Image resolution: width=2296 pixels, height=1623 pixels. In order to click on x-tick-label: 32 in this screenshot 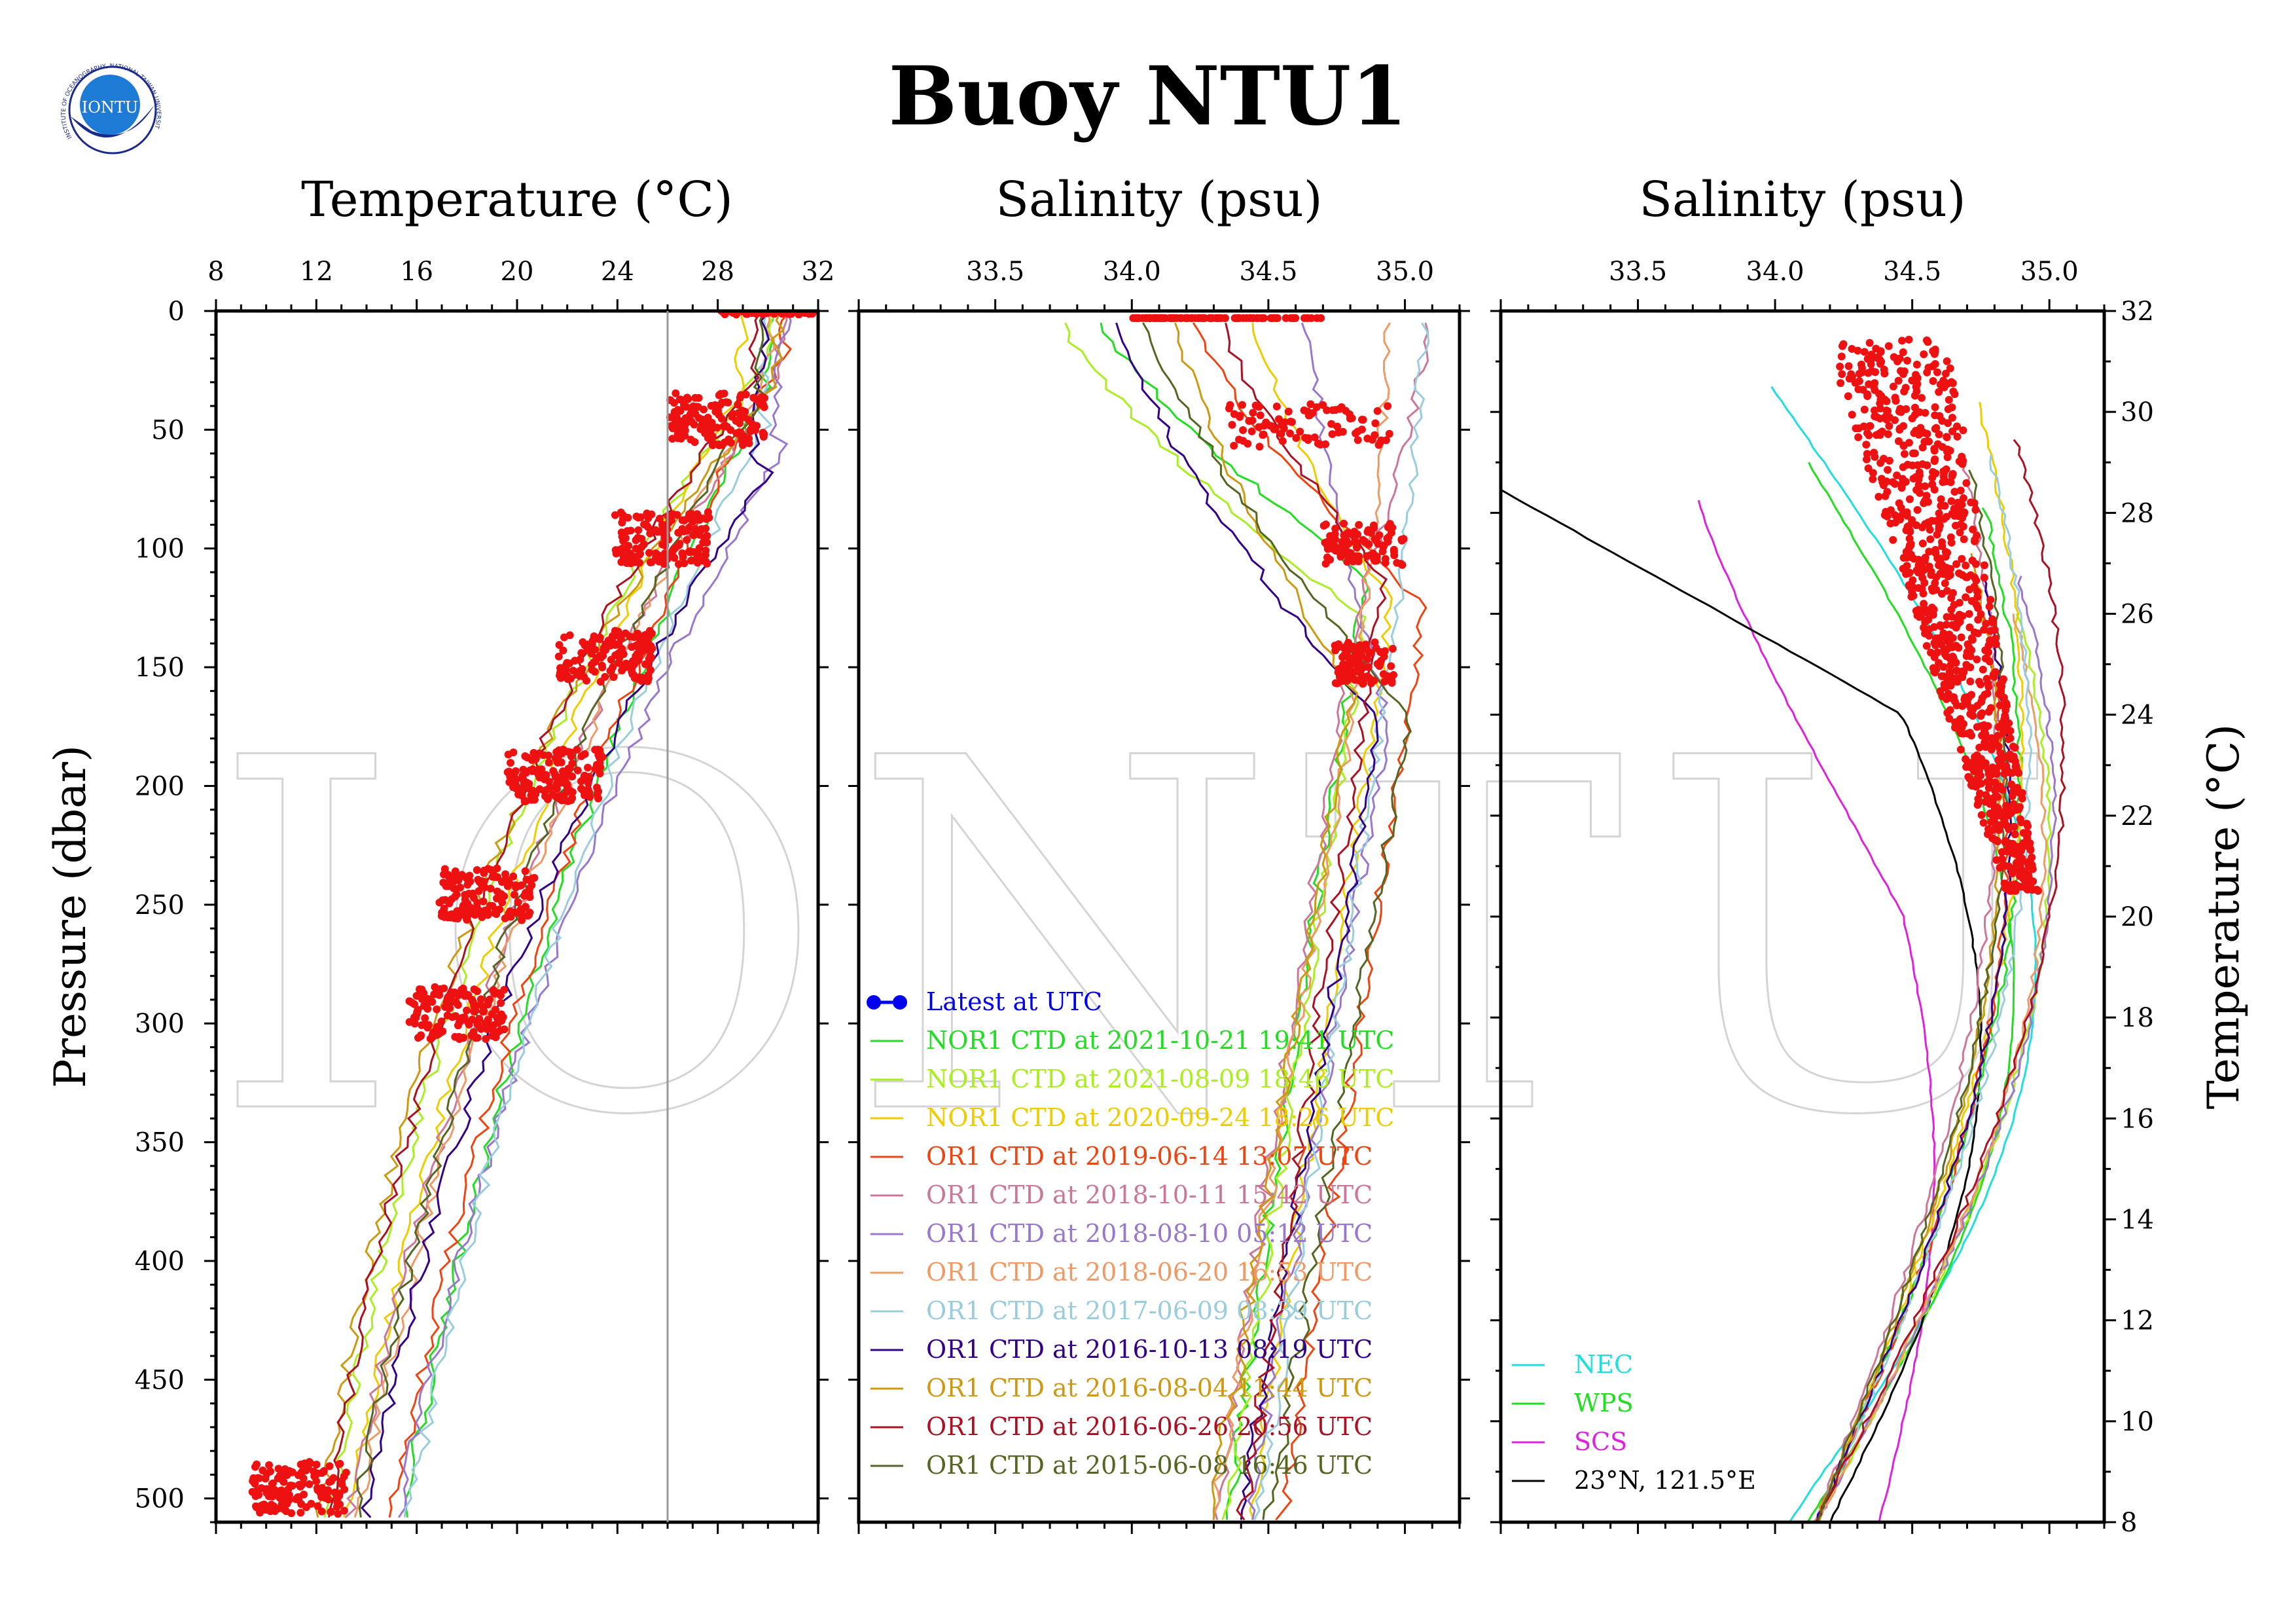, I will do `click(819, 272)`.